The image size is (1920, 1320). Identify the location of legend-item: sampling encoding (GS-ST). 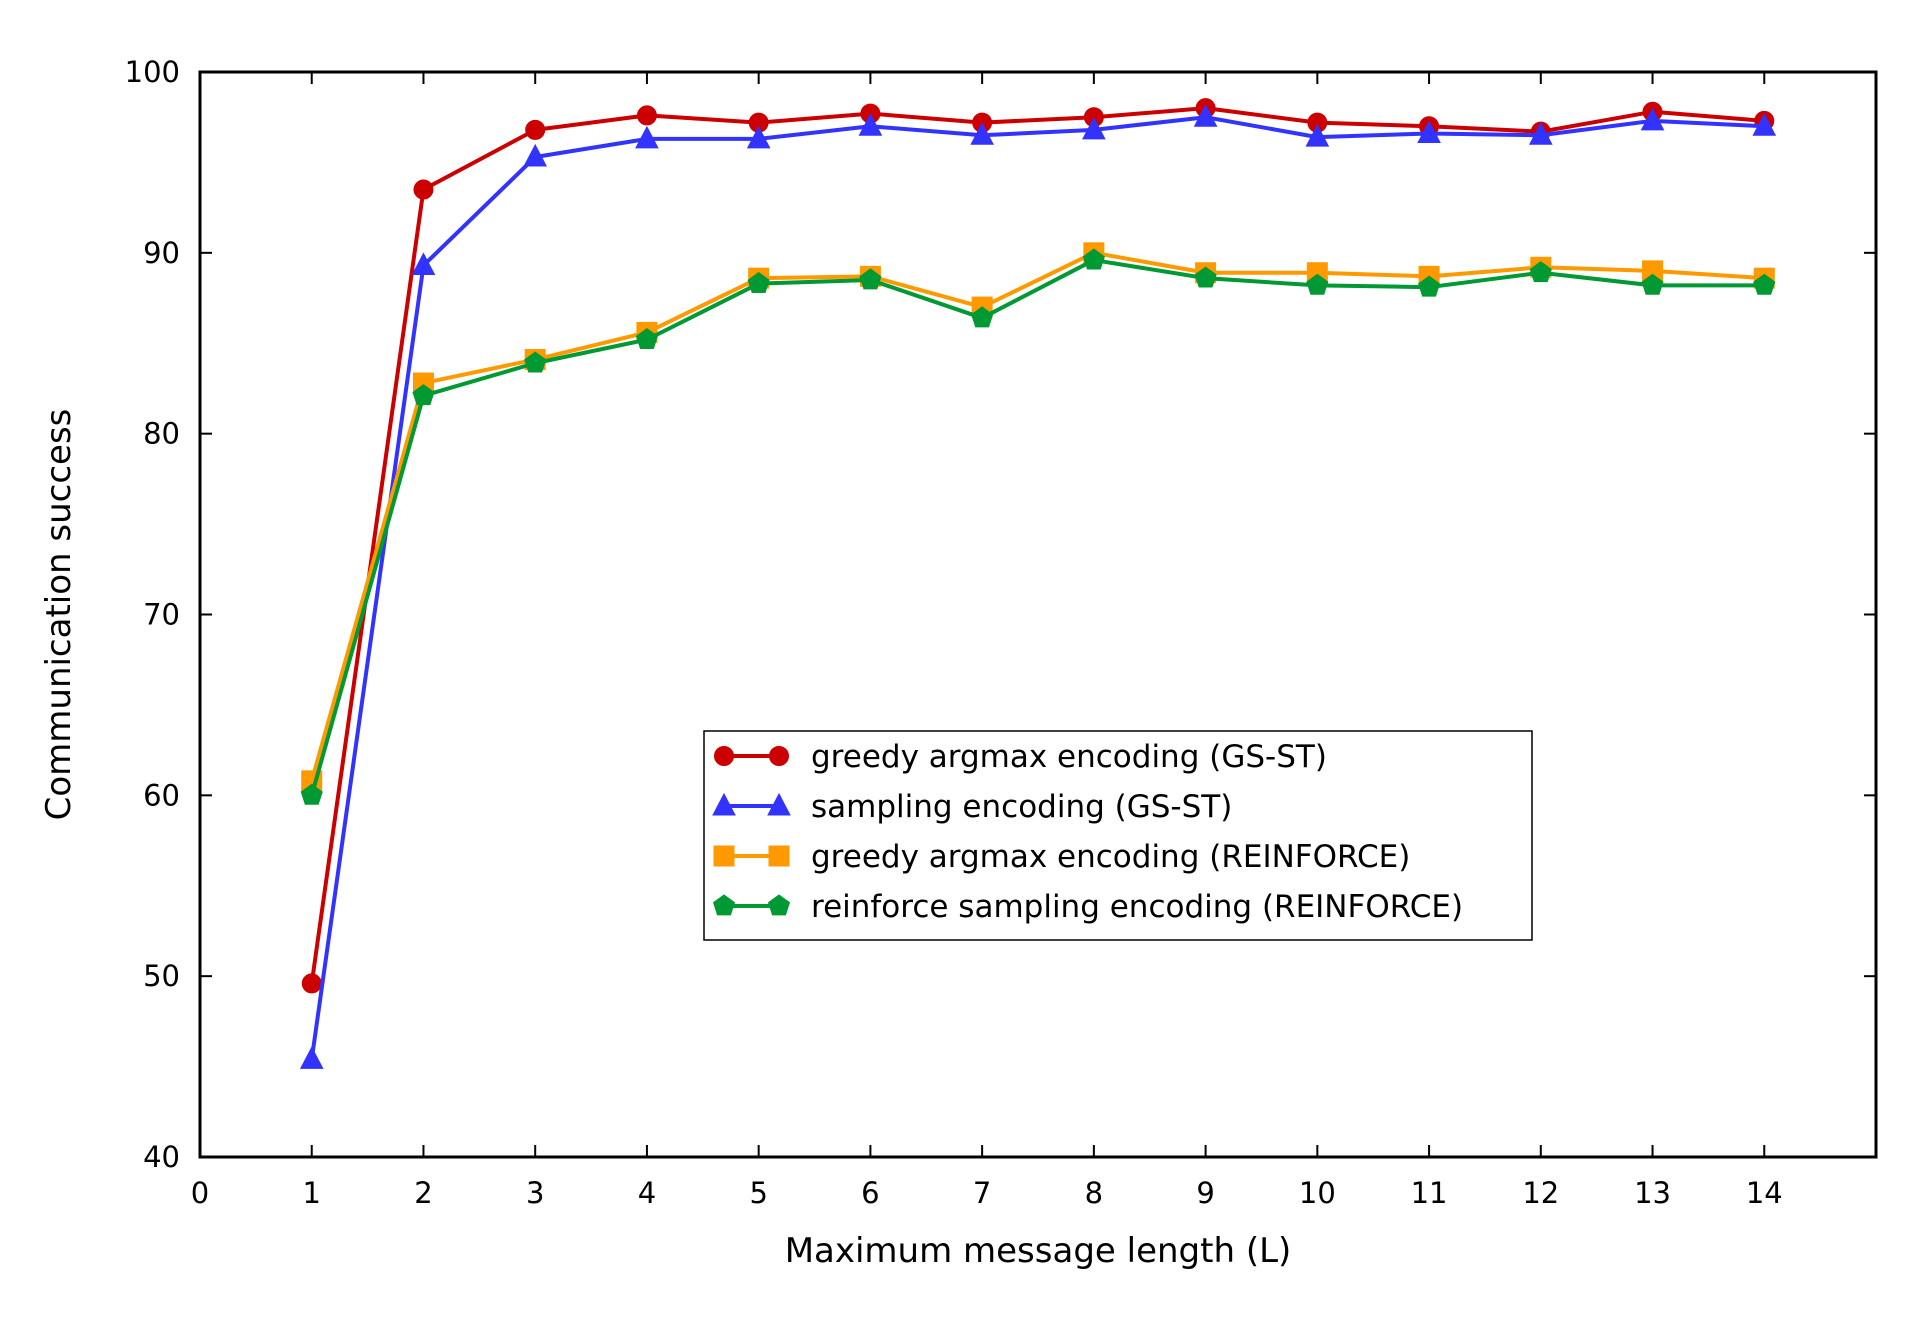
(972, 807).